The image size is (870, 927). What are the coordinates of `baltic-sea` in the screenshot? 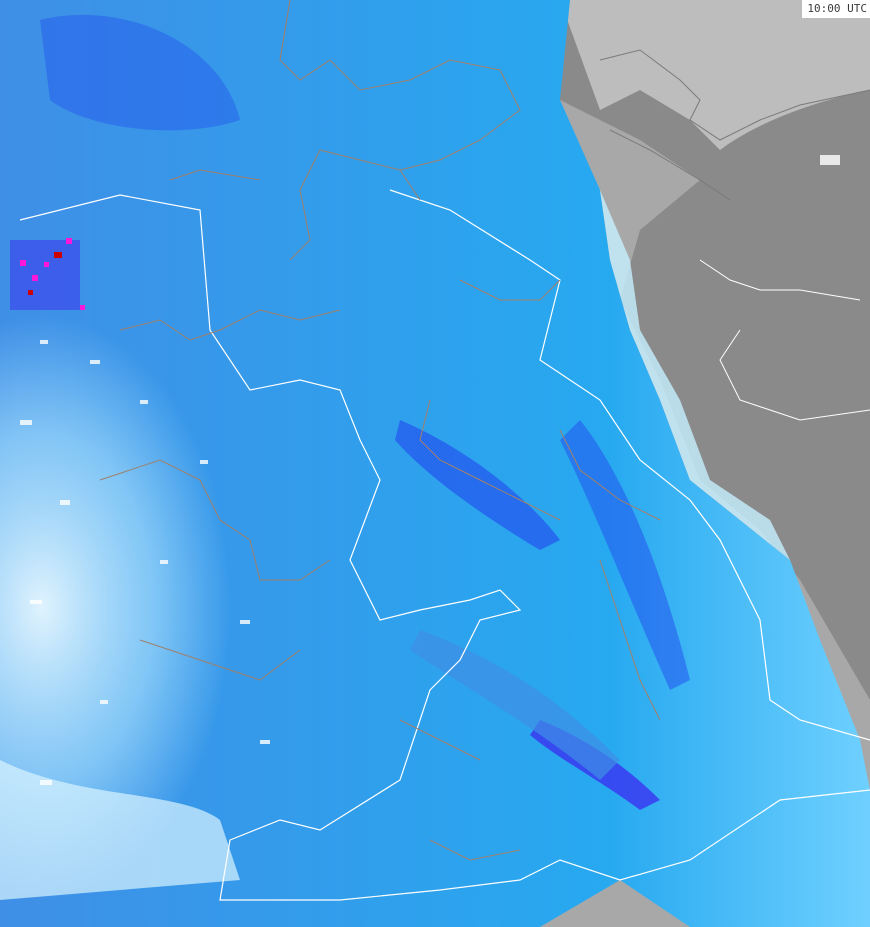 It's located at (715, 75).